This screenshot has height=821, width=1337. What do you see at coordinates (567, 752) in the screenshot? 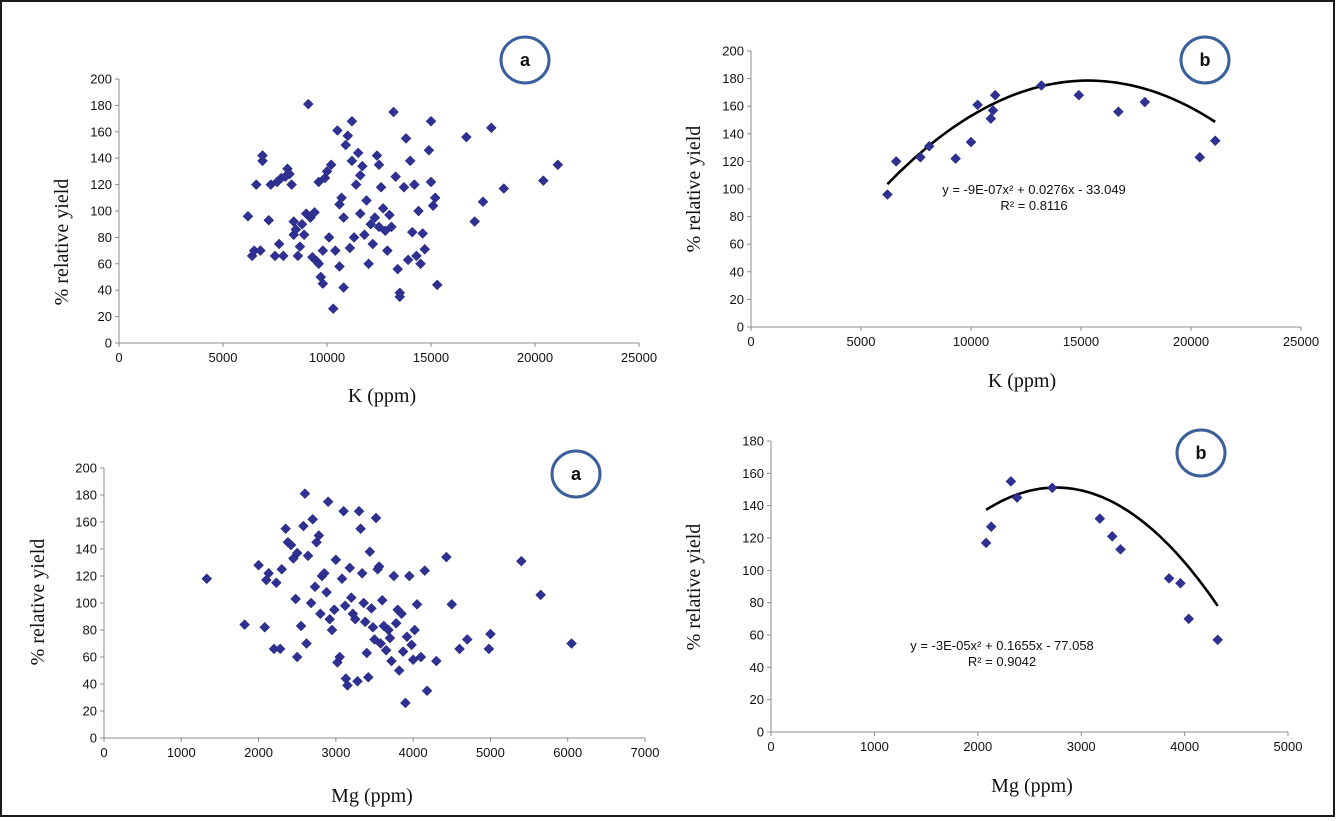
I see `x-tick-label: 6000` at bounding box center [567, 752].